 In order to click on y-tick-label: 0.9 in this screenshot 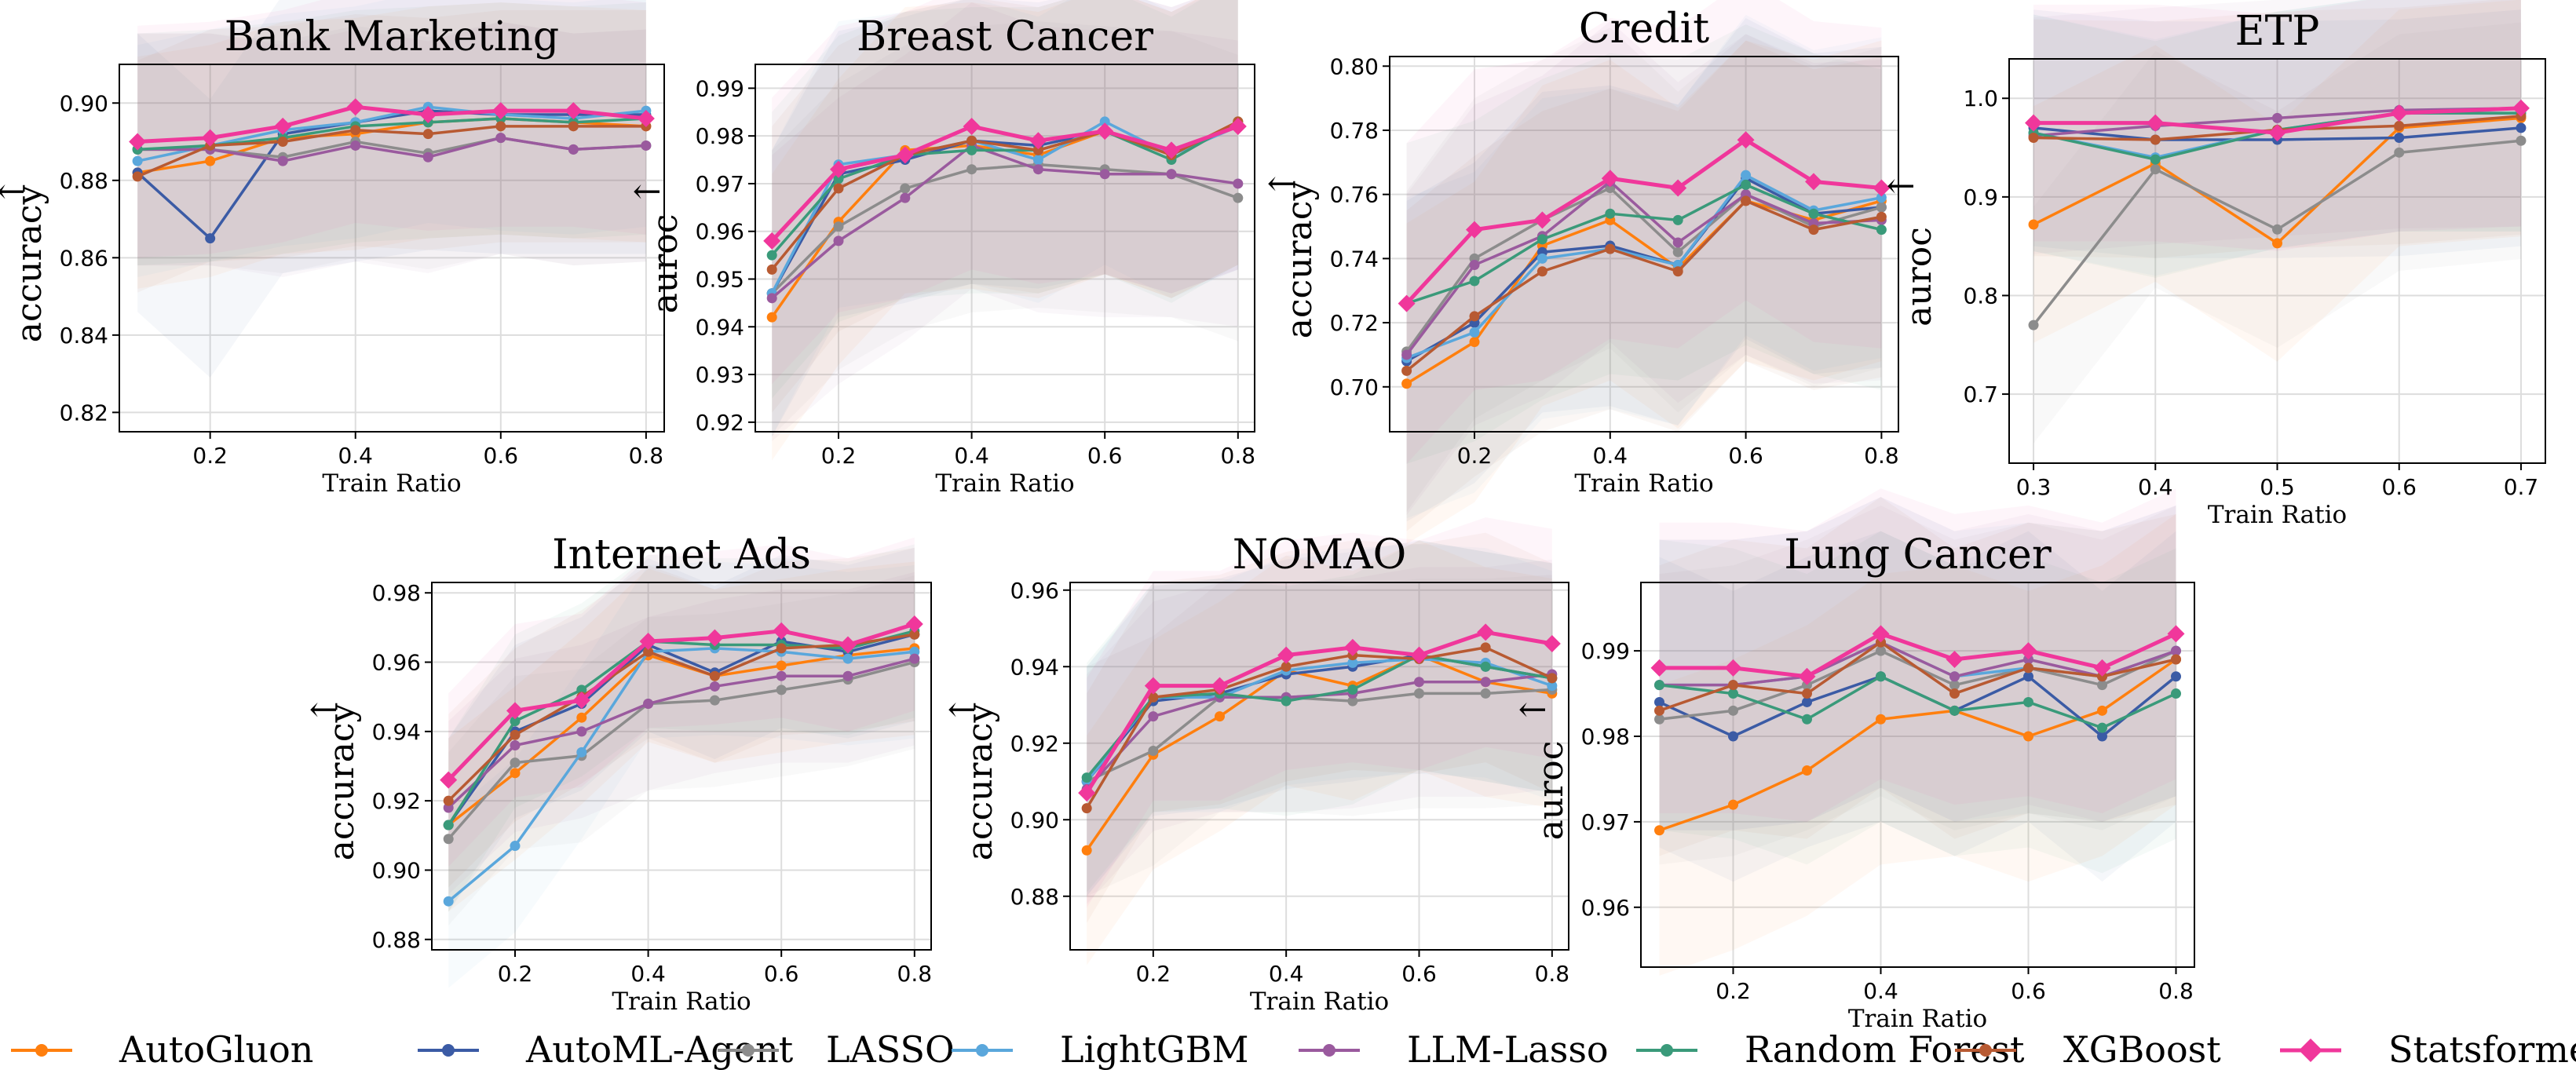, I will do `click(1981, 197)`.